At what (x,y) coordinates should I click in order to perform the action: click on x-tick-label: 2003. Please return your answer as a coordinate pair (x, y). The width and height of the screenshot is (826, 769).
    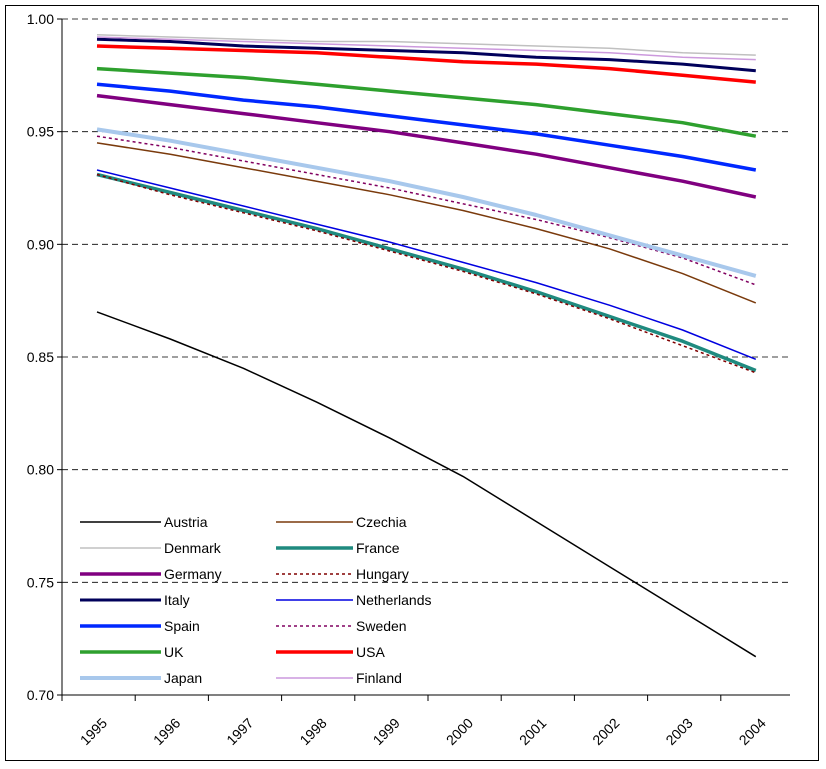
    Looking at the image, I should click on (678, 731).